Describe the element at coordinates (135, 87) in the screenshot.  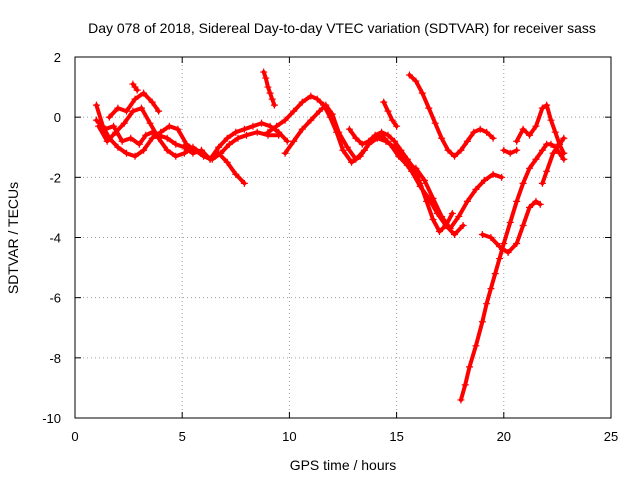
I see `series-sat-e` at that location.